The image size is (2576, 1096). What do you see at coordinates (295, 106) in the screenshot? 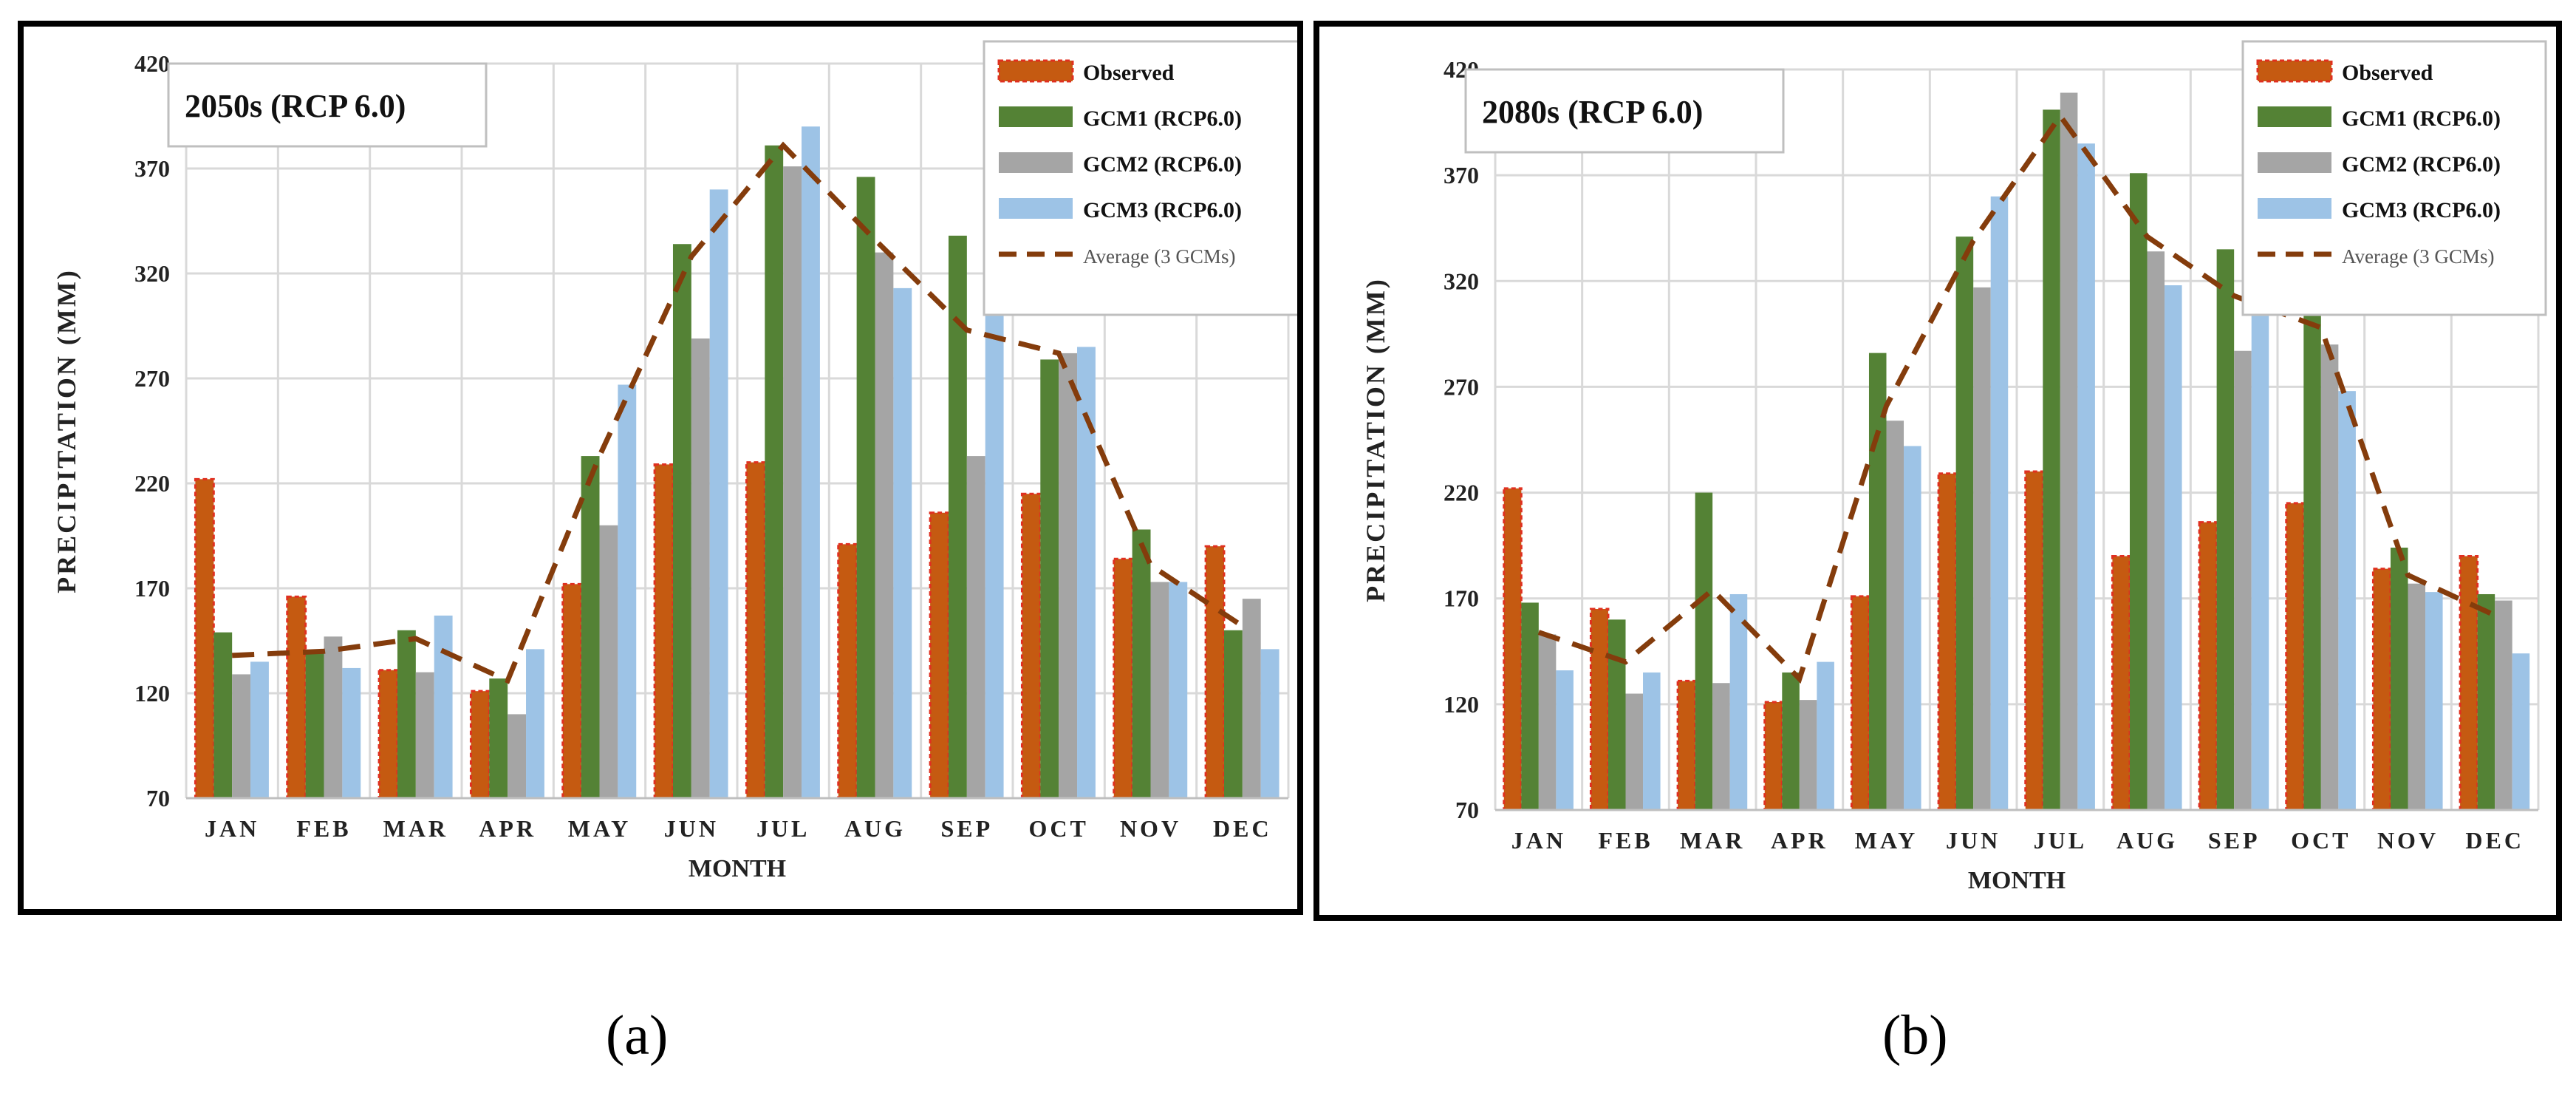
I see `chart-title: 2050s (RCP 6.0)` at bounding box center [295, 106].